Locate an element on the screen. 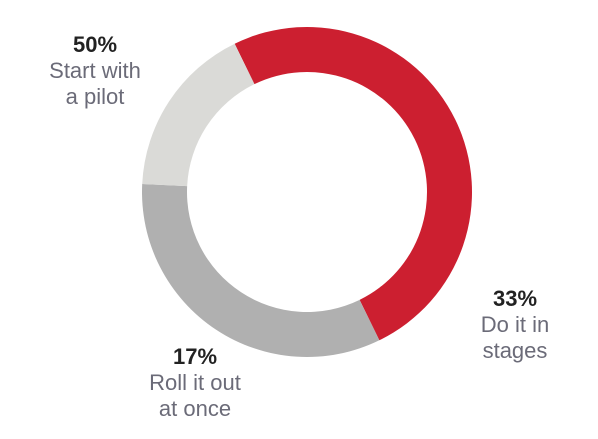 The height and width of the screenshot is (439, 598). slice-category-label: Do it in stages is located at coordinates (514, 338).